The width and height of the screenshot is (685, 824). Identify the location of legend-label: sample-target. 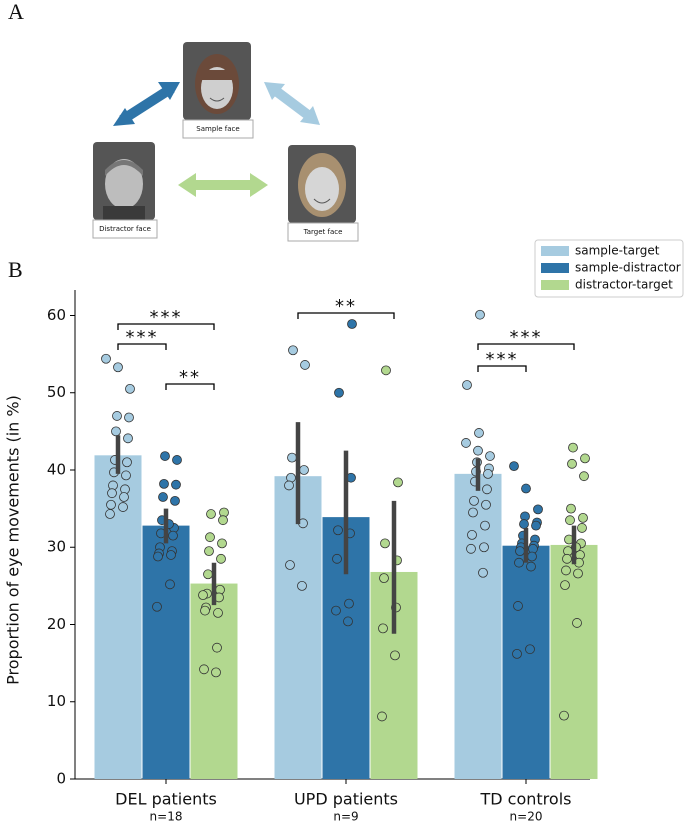
(617, 251).